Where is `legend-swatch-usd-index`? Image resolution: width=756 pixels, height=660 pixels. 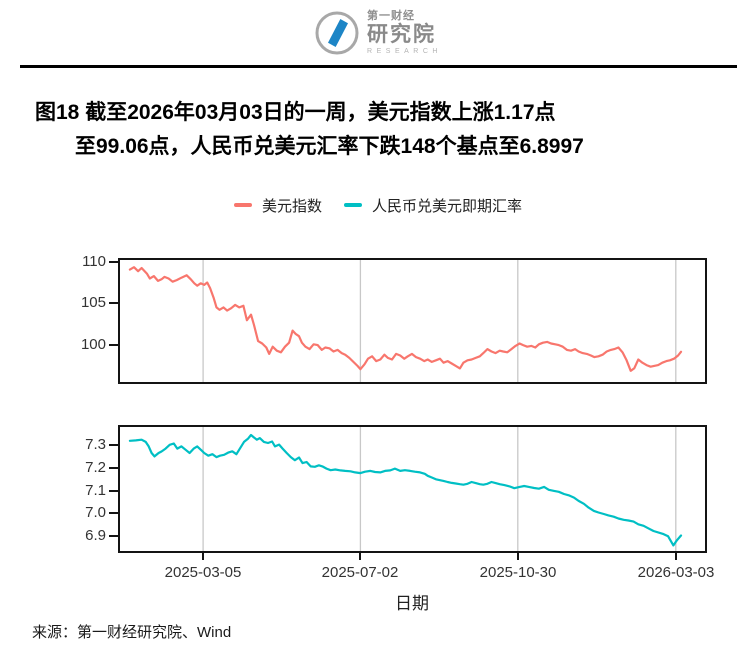 legend-swatch-usd-index is located at coordinates (242, 205).